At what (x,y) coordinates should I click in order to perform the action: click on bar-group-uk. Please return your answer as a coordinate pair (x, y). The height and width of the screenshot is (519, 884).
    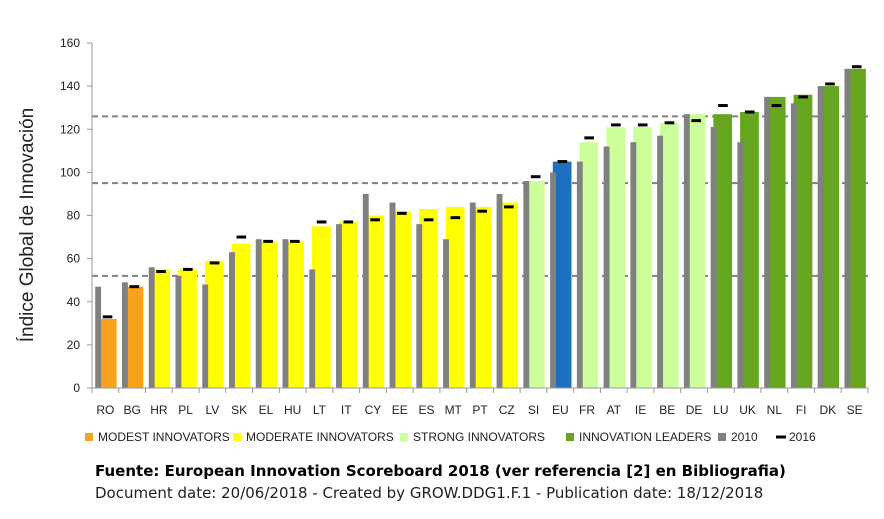
    Looking at the image, I should click on (748, 249).